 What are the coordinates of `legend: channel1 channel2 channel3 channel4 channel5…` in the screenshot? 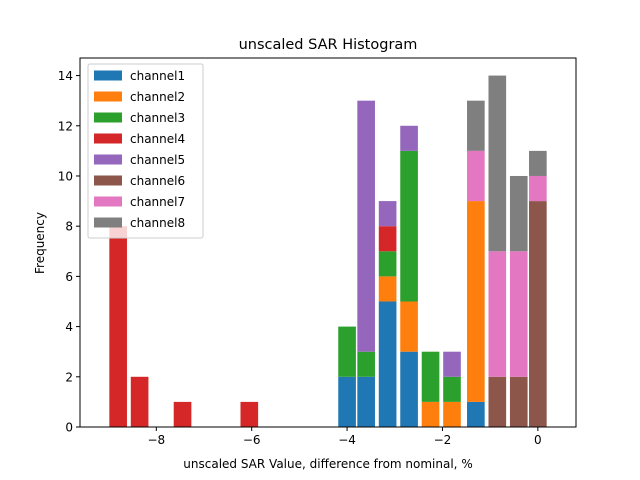 It's located at (145, 151).